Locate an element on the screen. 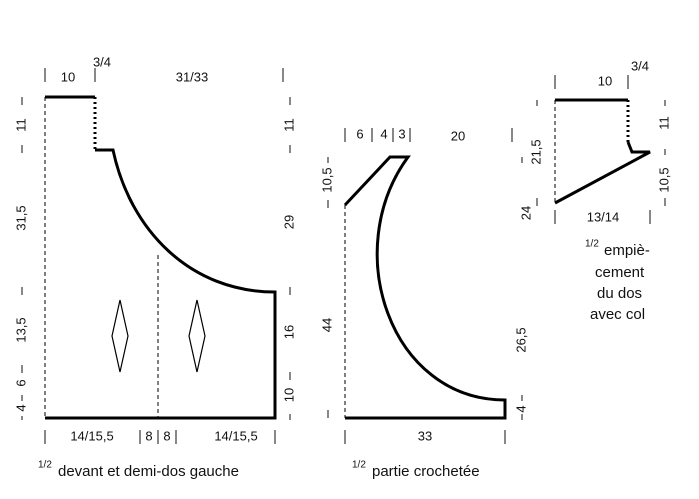  label: 13,5 is located at coordinates (20, 329).